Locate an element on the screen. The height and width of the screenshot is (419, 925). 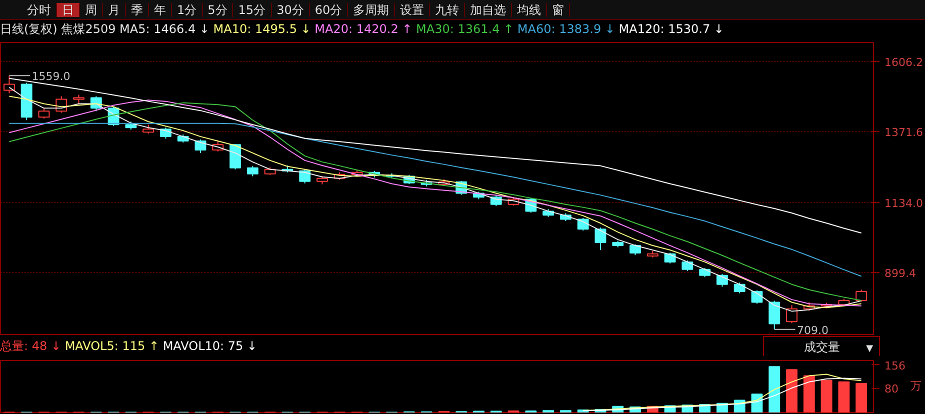
chart-subtitle: 日线(复权) is located at coordinates (29, 29).